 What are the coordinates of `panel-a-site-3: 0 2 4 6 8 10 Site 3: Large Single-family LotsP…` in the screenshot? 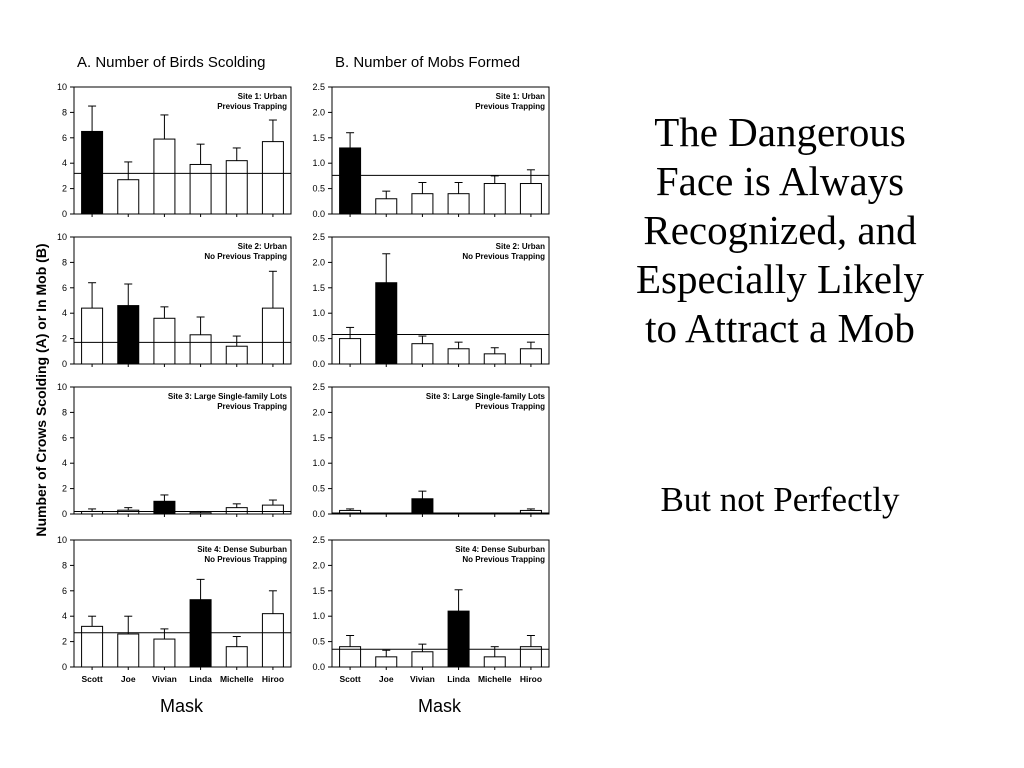 It's located at (174, 450).